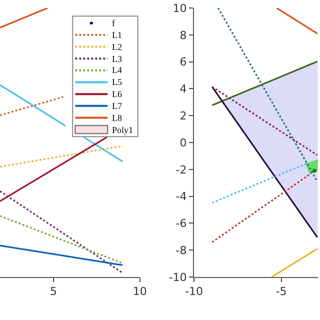 This screenshot has width=320, height=320. What do you see at coordinates (181, 197) in the screenshot?
I see `y-tick-label: -4` at bounding box center [181, 197].